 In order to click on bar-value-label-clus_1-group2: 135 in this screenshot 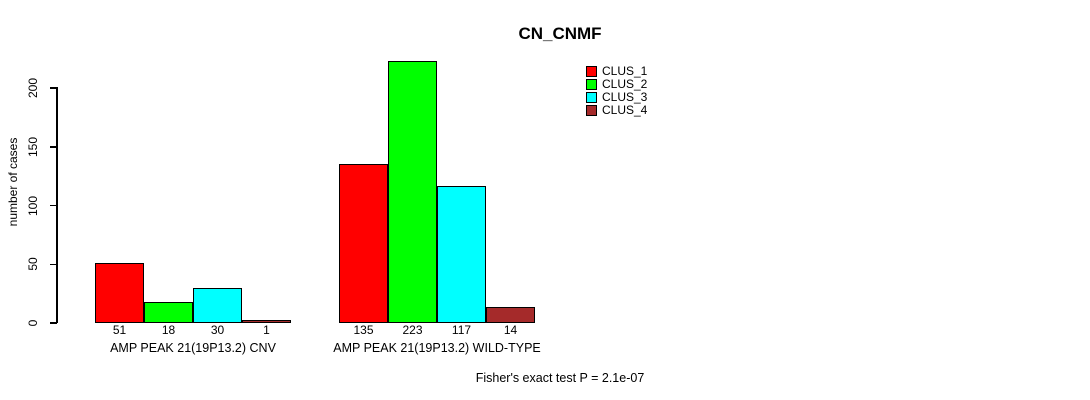, I will do `click(363, 330)`.